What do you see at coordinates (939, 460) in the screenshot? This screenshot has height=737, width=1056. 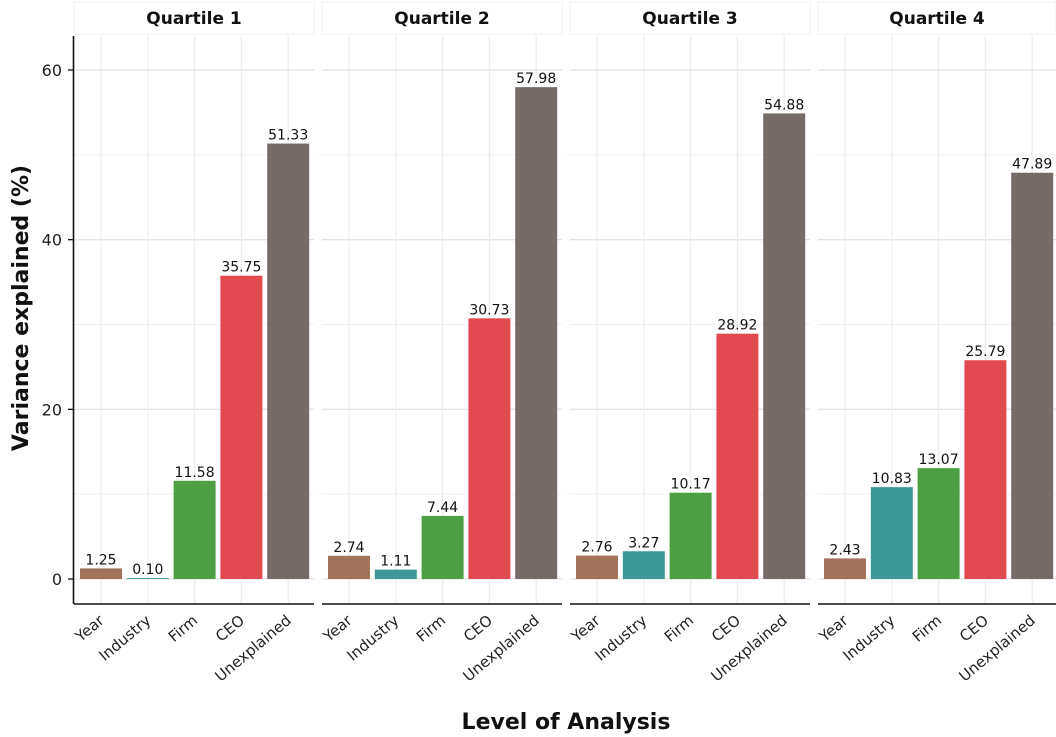 I see `bar-value-label: 13.07` at bounding box center [939, 460].